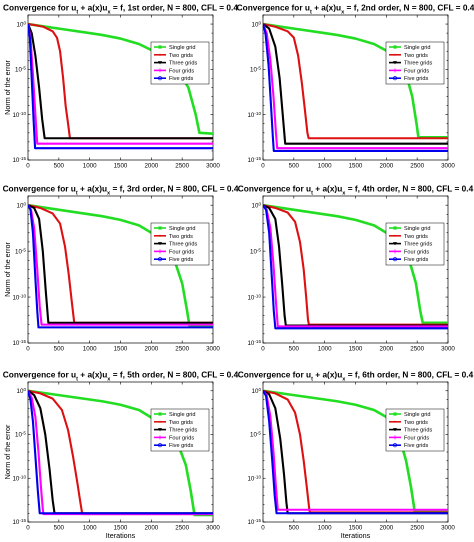 The image size is (474, 542). Describe the element at coordinates (174, 375) in the screenshot. I see `title-part: = f, 5th order, N = 800, CFL = 0.4` at that location.